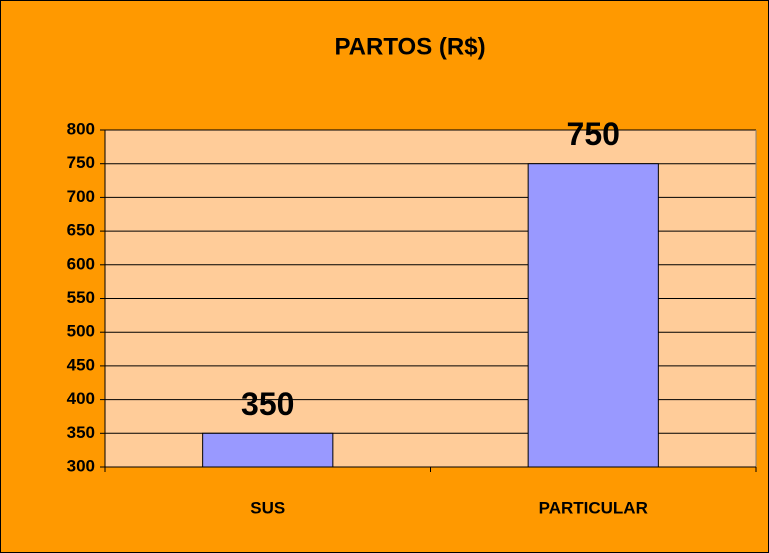 The width and height of the screenshot is (769, 553). I want to click on x-tick-label: PARTICULAR, so click(593, 507).